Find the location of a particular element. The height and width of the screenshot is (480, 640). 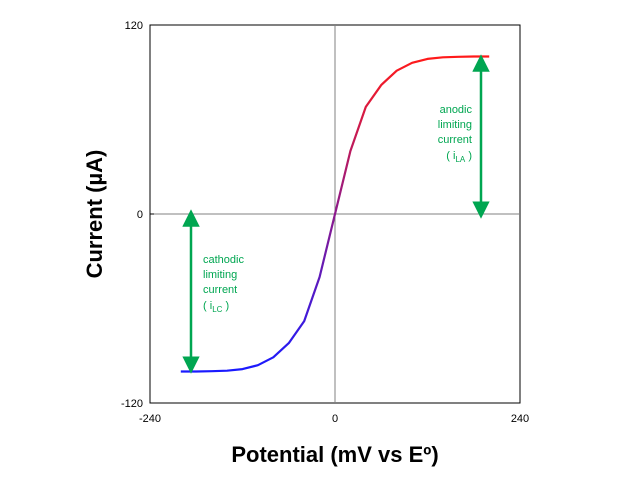

x-tick-label: 0 is located at coordinates (335, 419).